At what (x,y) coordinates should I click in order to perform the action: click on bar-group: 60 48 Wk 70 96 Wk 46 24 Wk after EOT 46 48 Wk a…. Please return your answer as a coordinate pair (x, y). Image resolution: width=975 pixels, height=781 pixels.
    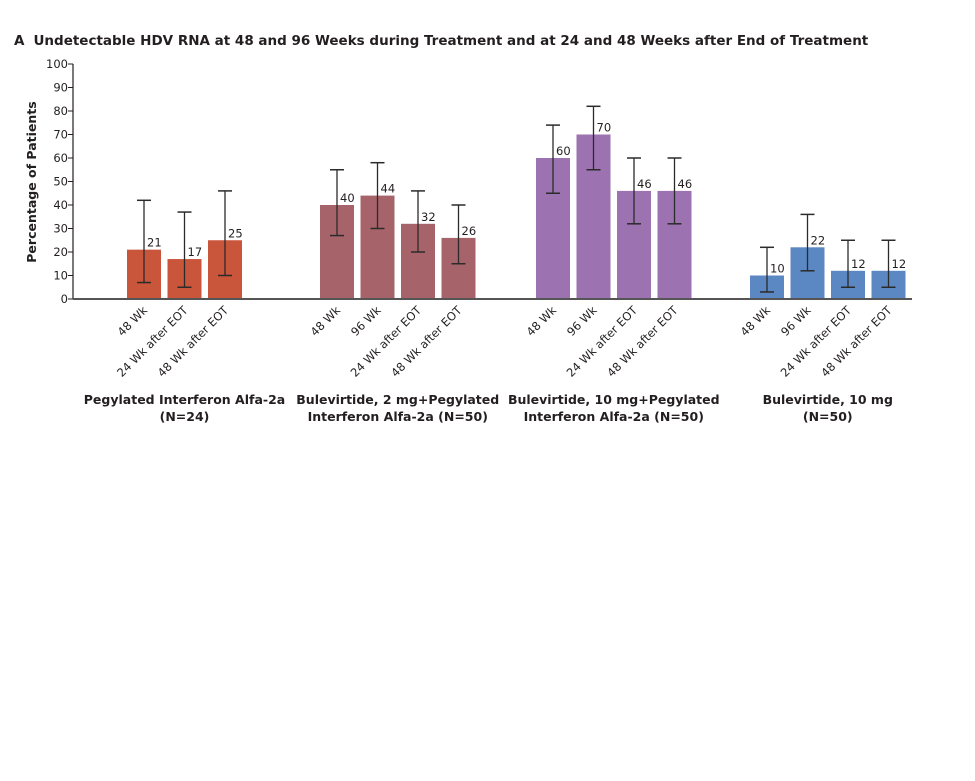
    Looking at the image, I should click on (614, 264).